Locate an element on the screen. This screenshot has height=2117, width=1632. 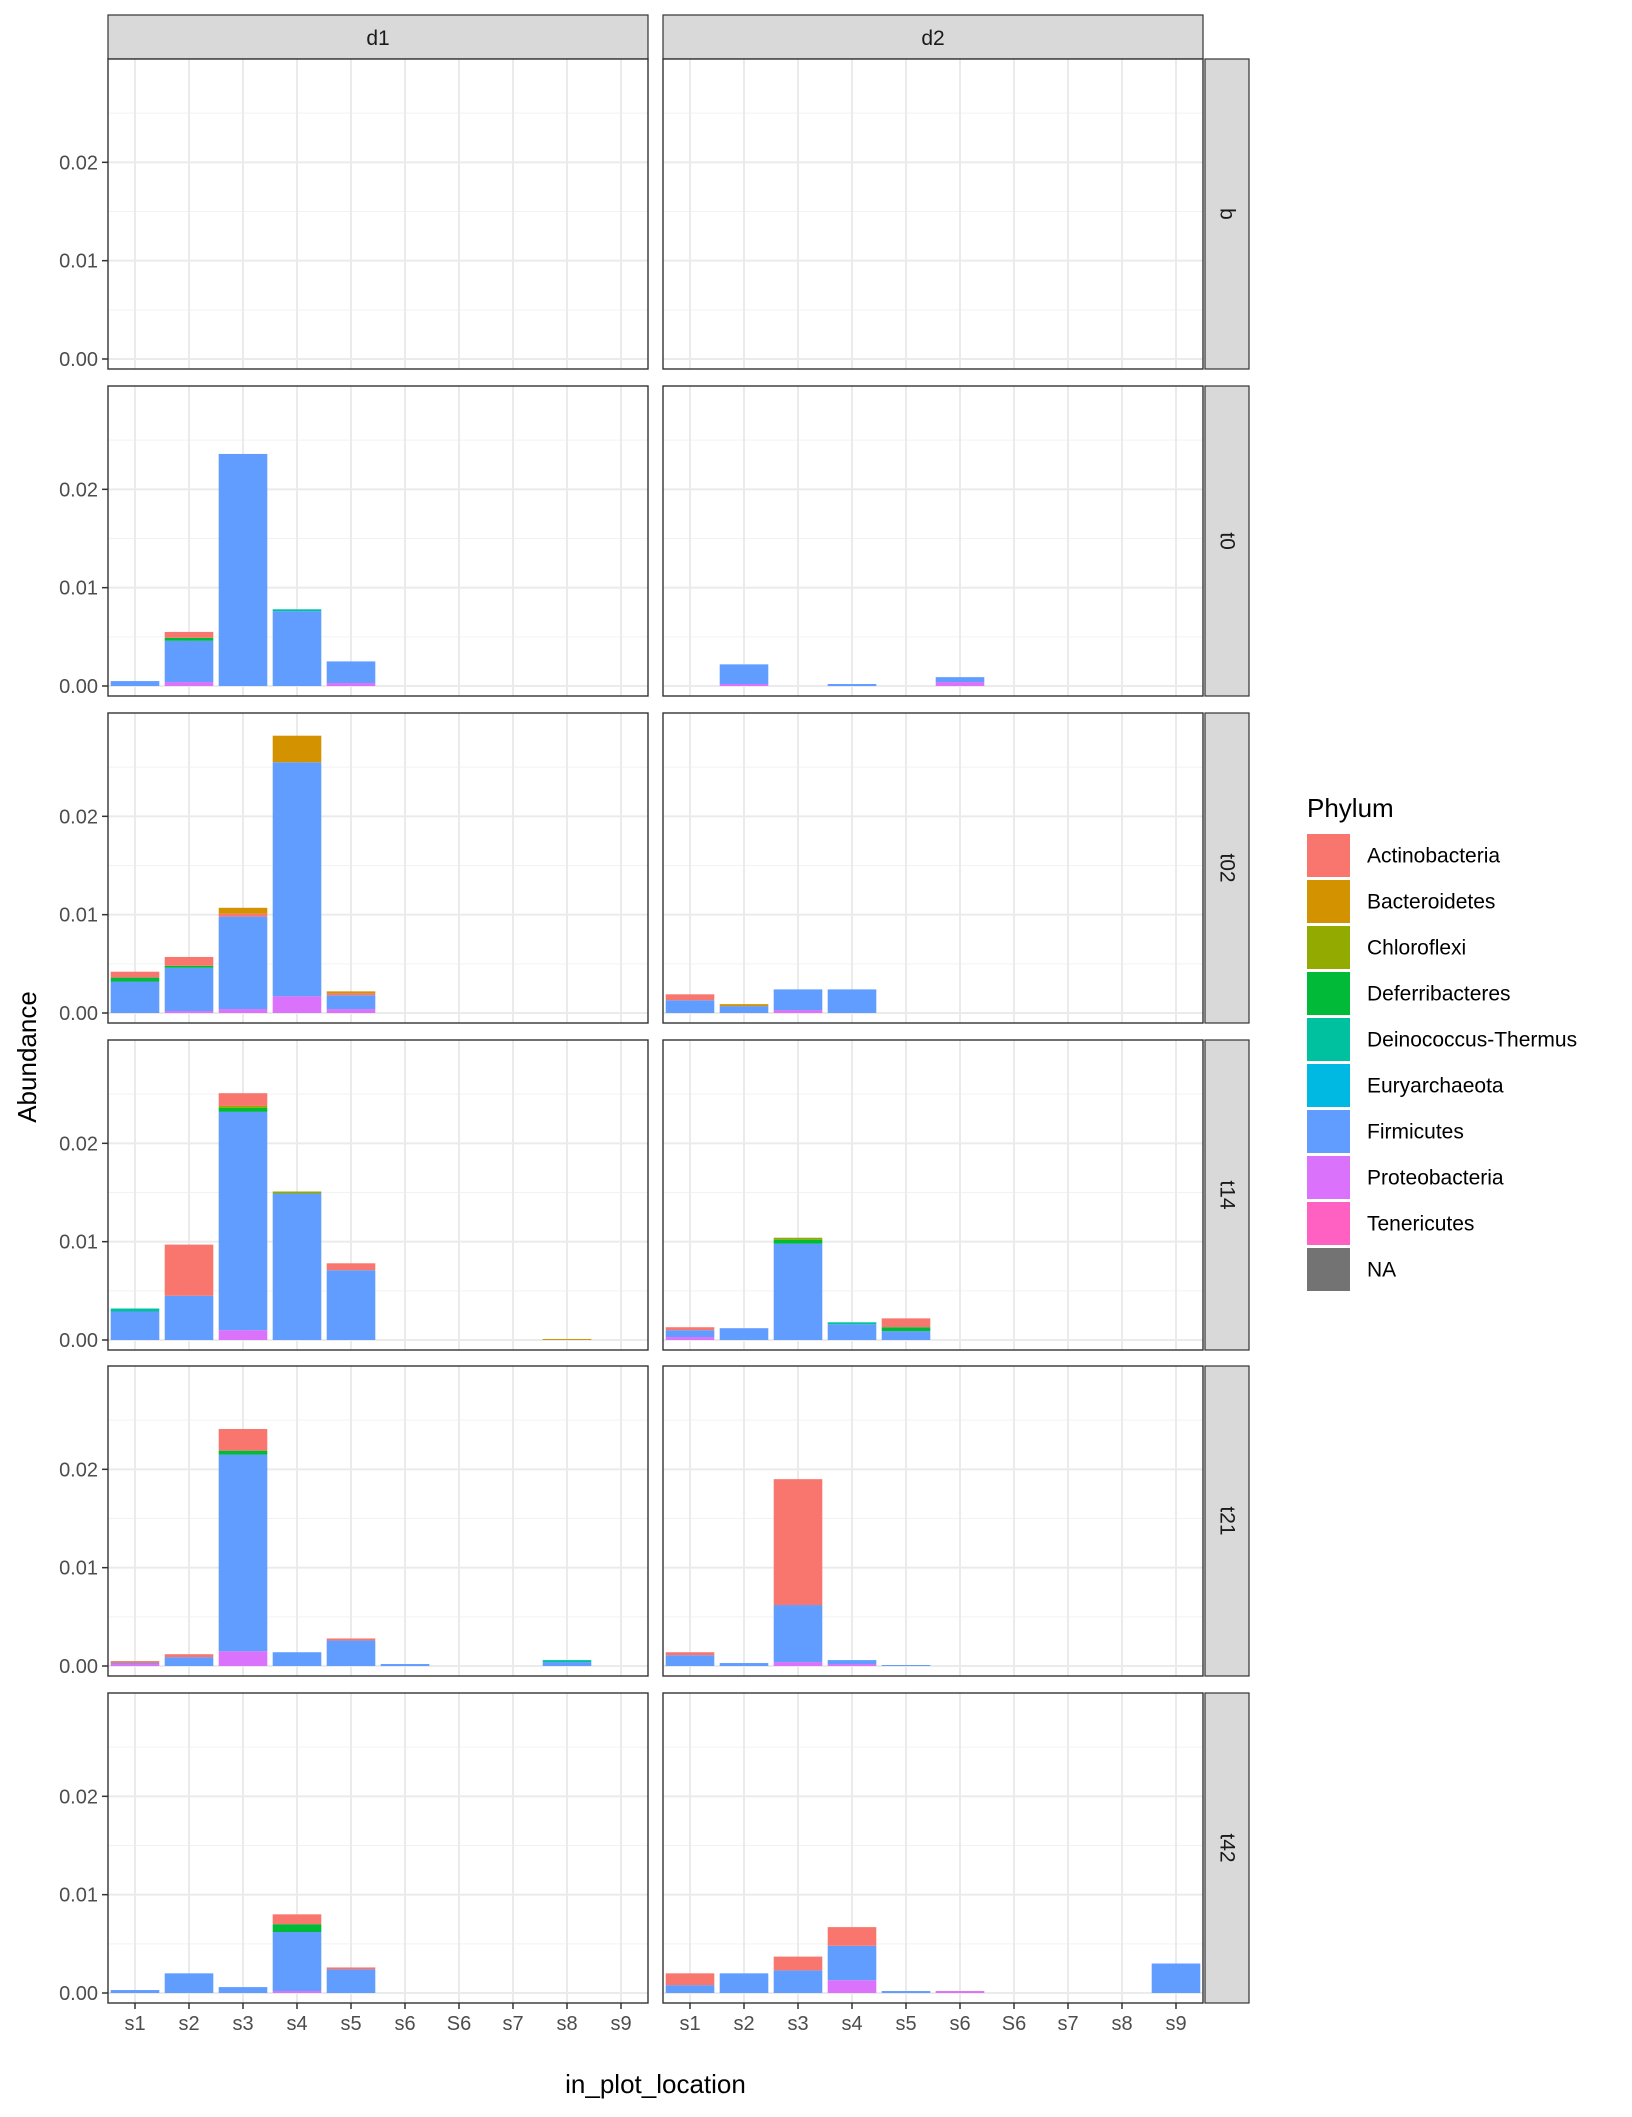
bar-segment-s8-firmicutes is located at coordinates (567, 1664).